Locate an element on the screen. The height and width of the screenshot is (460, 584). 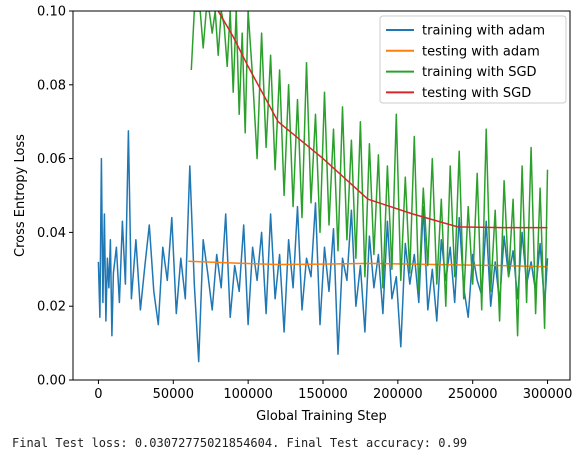
legend-label-3: testing with SGD is located at coordinates (476, 93).